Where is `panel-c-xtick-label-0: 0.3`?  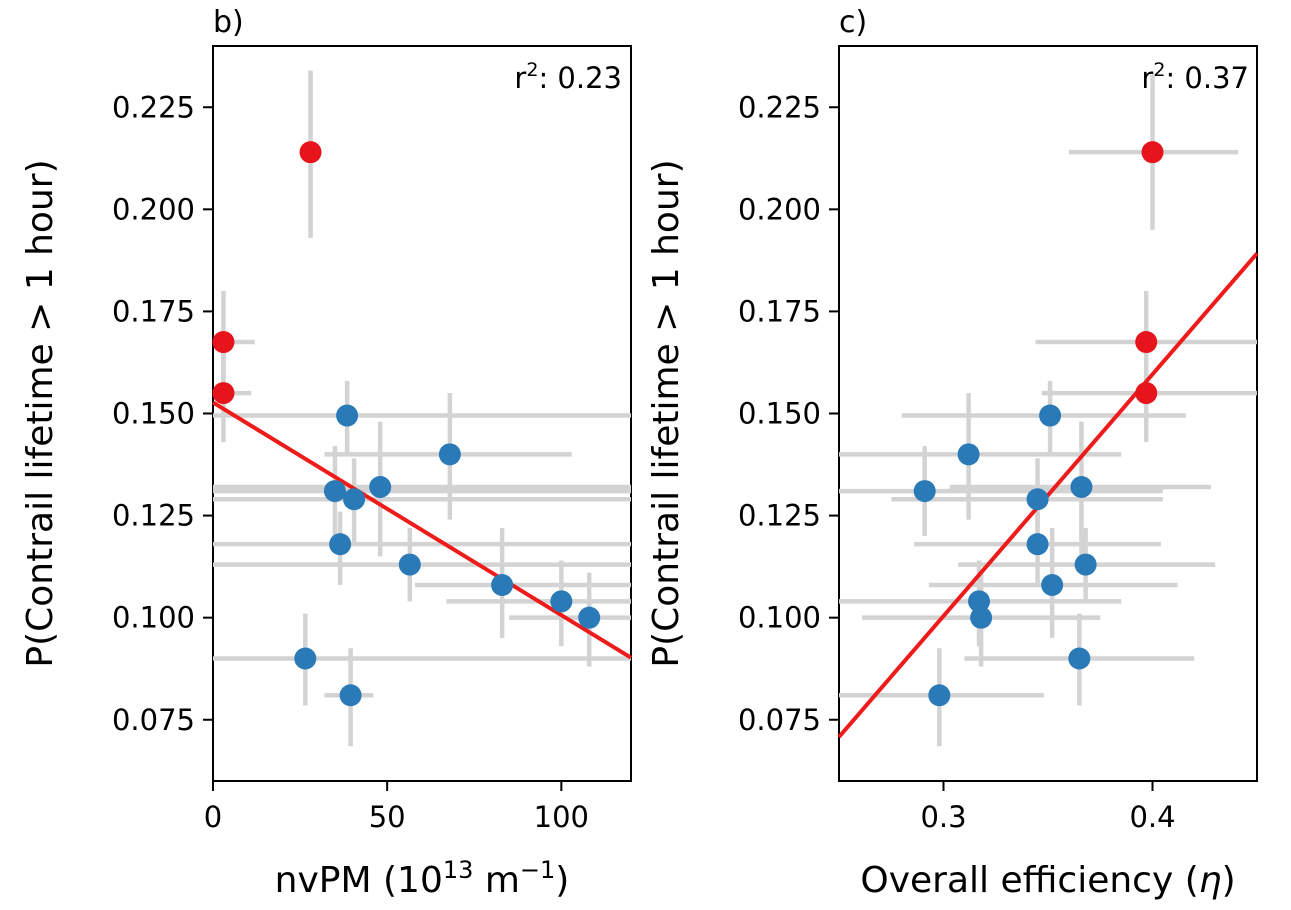
panel-c-xtick-label-0: 0.3 is located at coordinates (943, 817).